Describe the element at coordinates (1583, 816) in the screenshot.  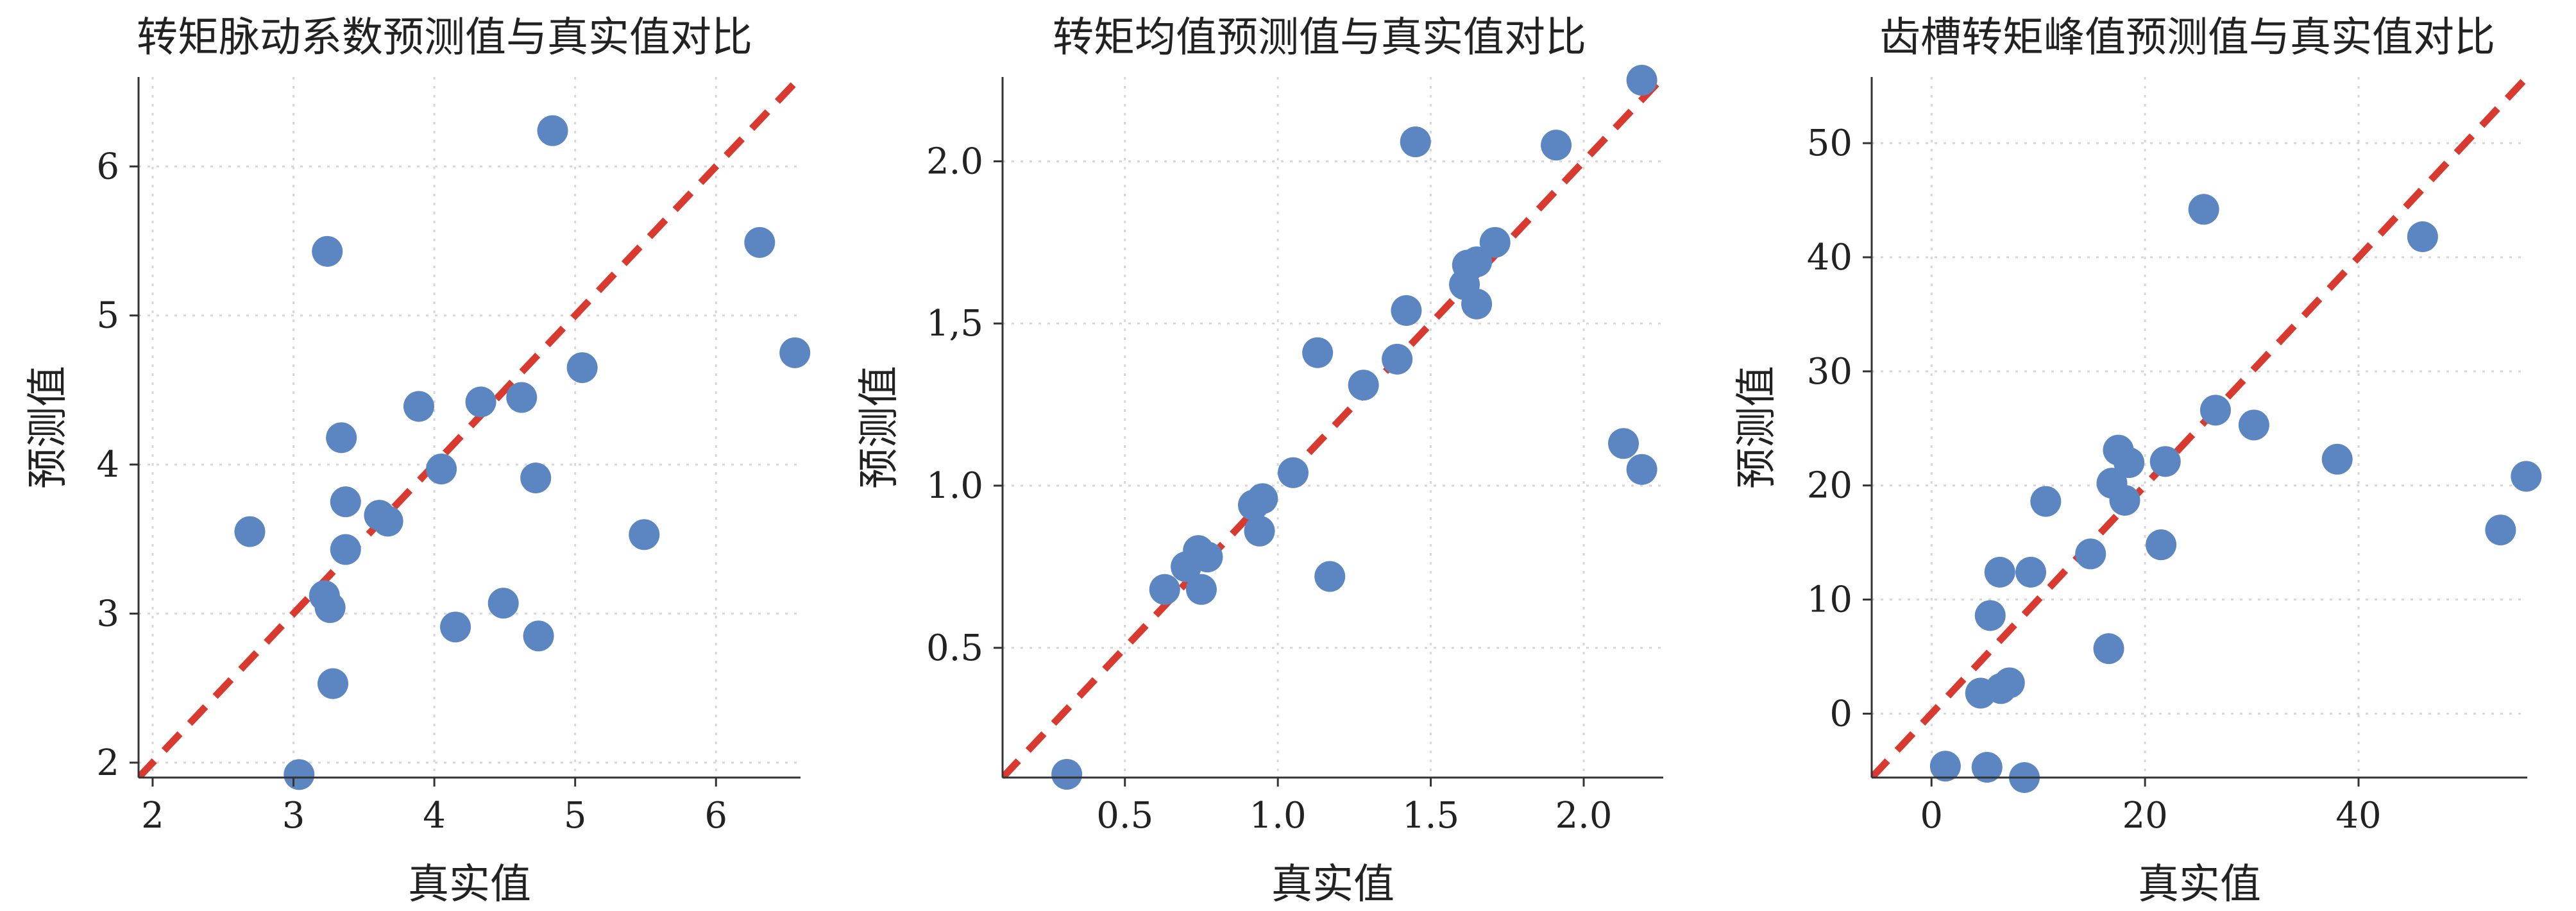
I see `chart-2-x-tick-3: 2.0` at that location.